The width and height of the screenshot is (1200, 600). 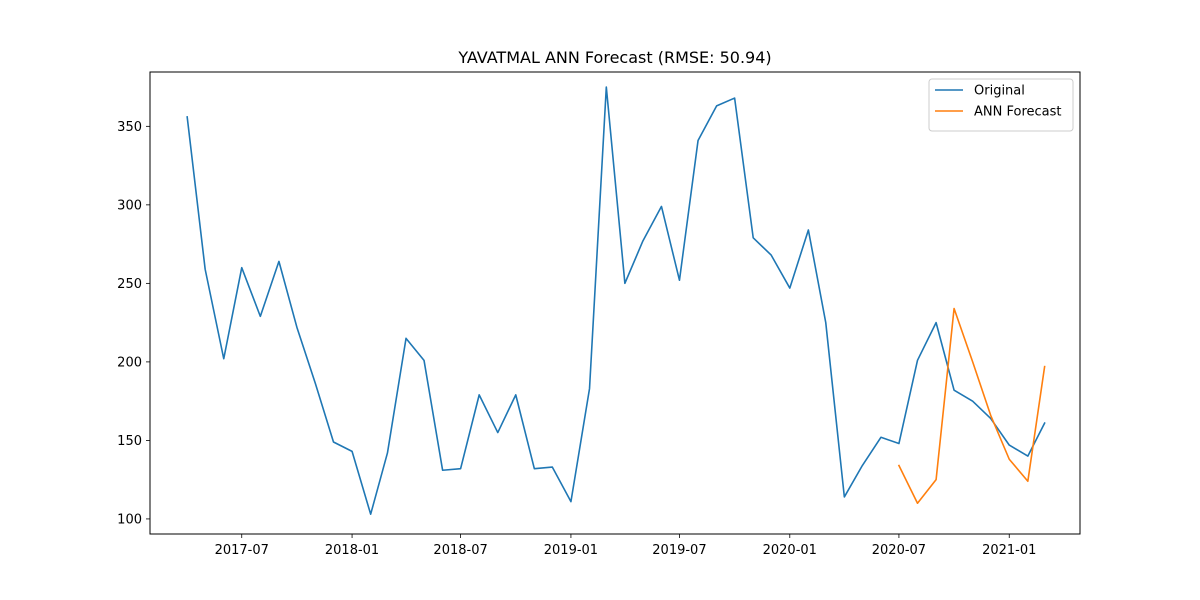 I want to click on y-tick-label: 150, so click(x=129, y=441).